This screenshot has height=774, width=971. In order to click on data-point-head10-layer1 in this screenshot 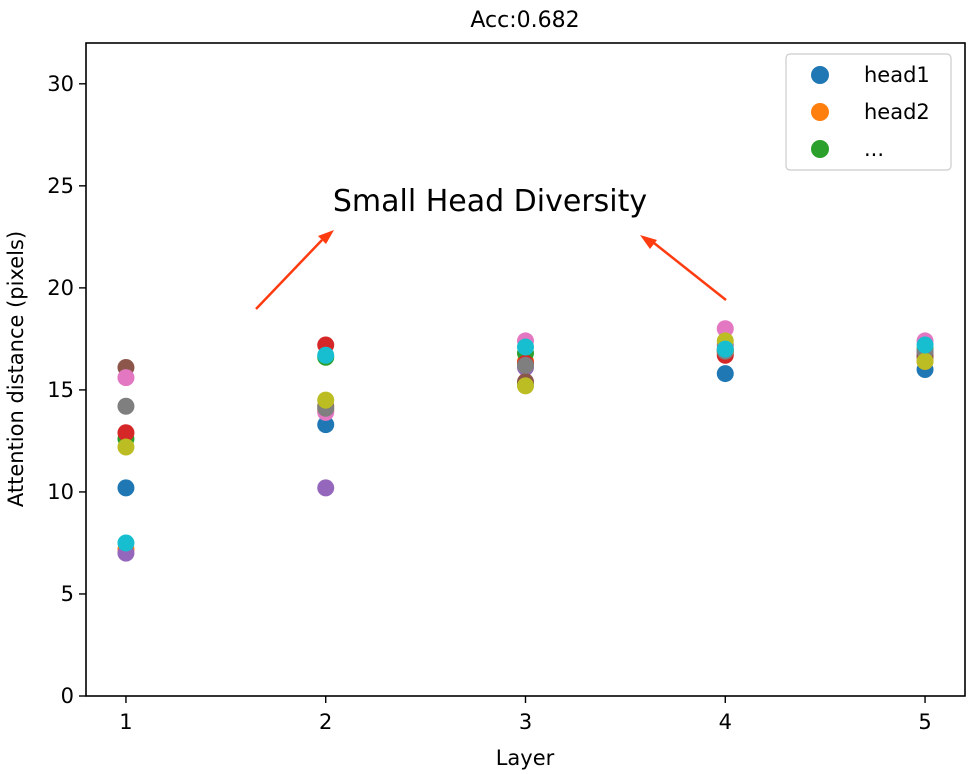, I will do `click(126, 543)`.